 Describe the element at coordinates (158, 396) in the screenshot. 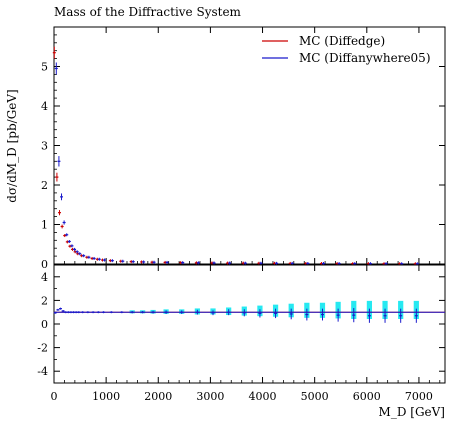

I see `x-tick-label: 2000` at that location.